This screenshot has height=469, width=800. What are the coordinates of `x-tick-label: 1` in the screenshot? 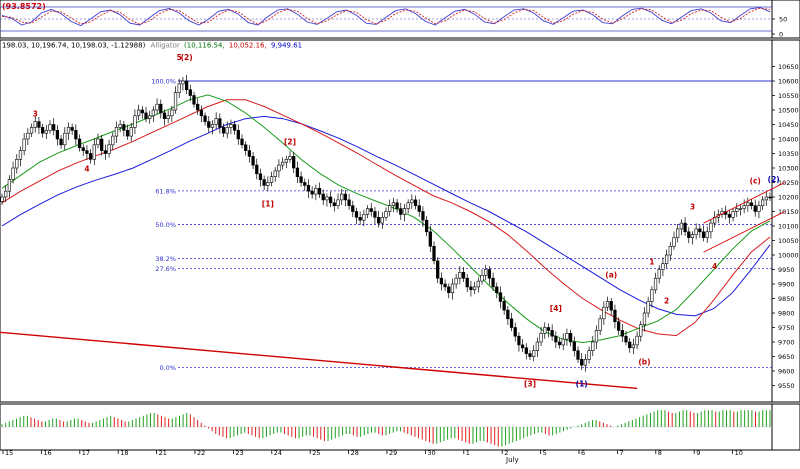 It's located at (468, 453).